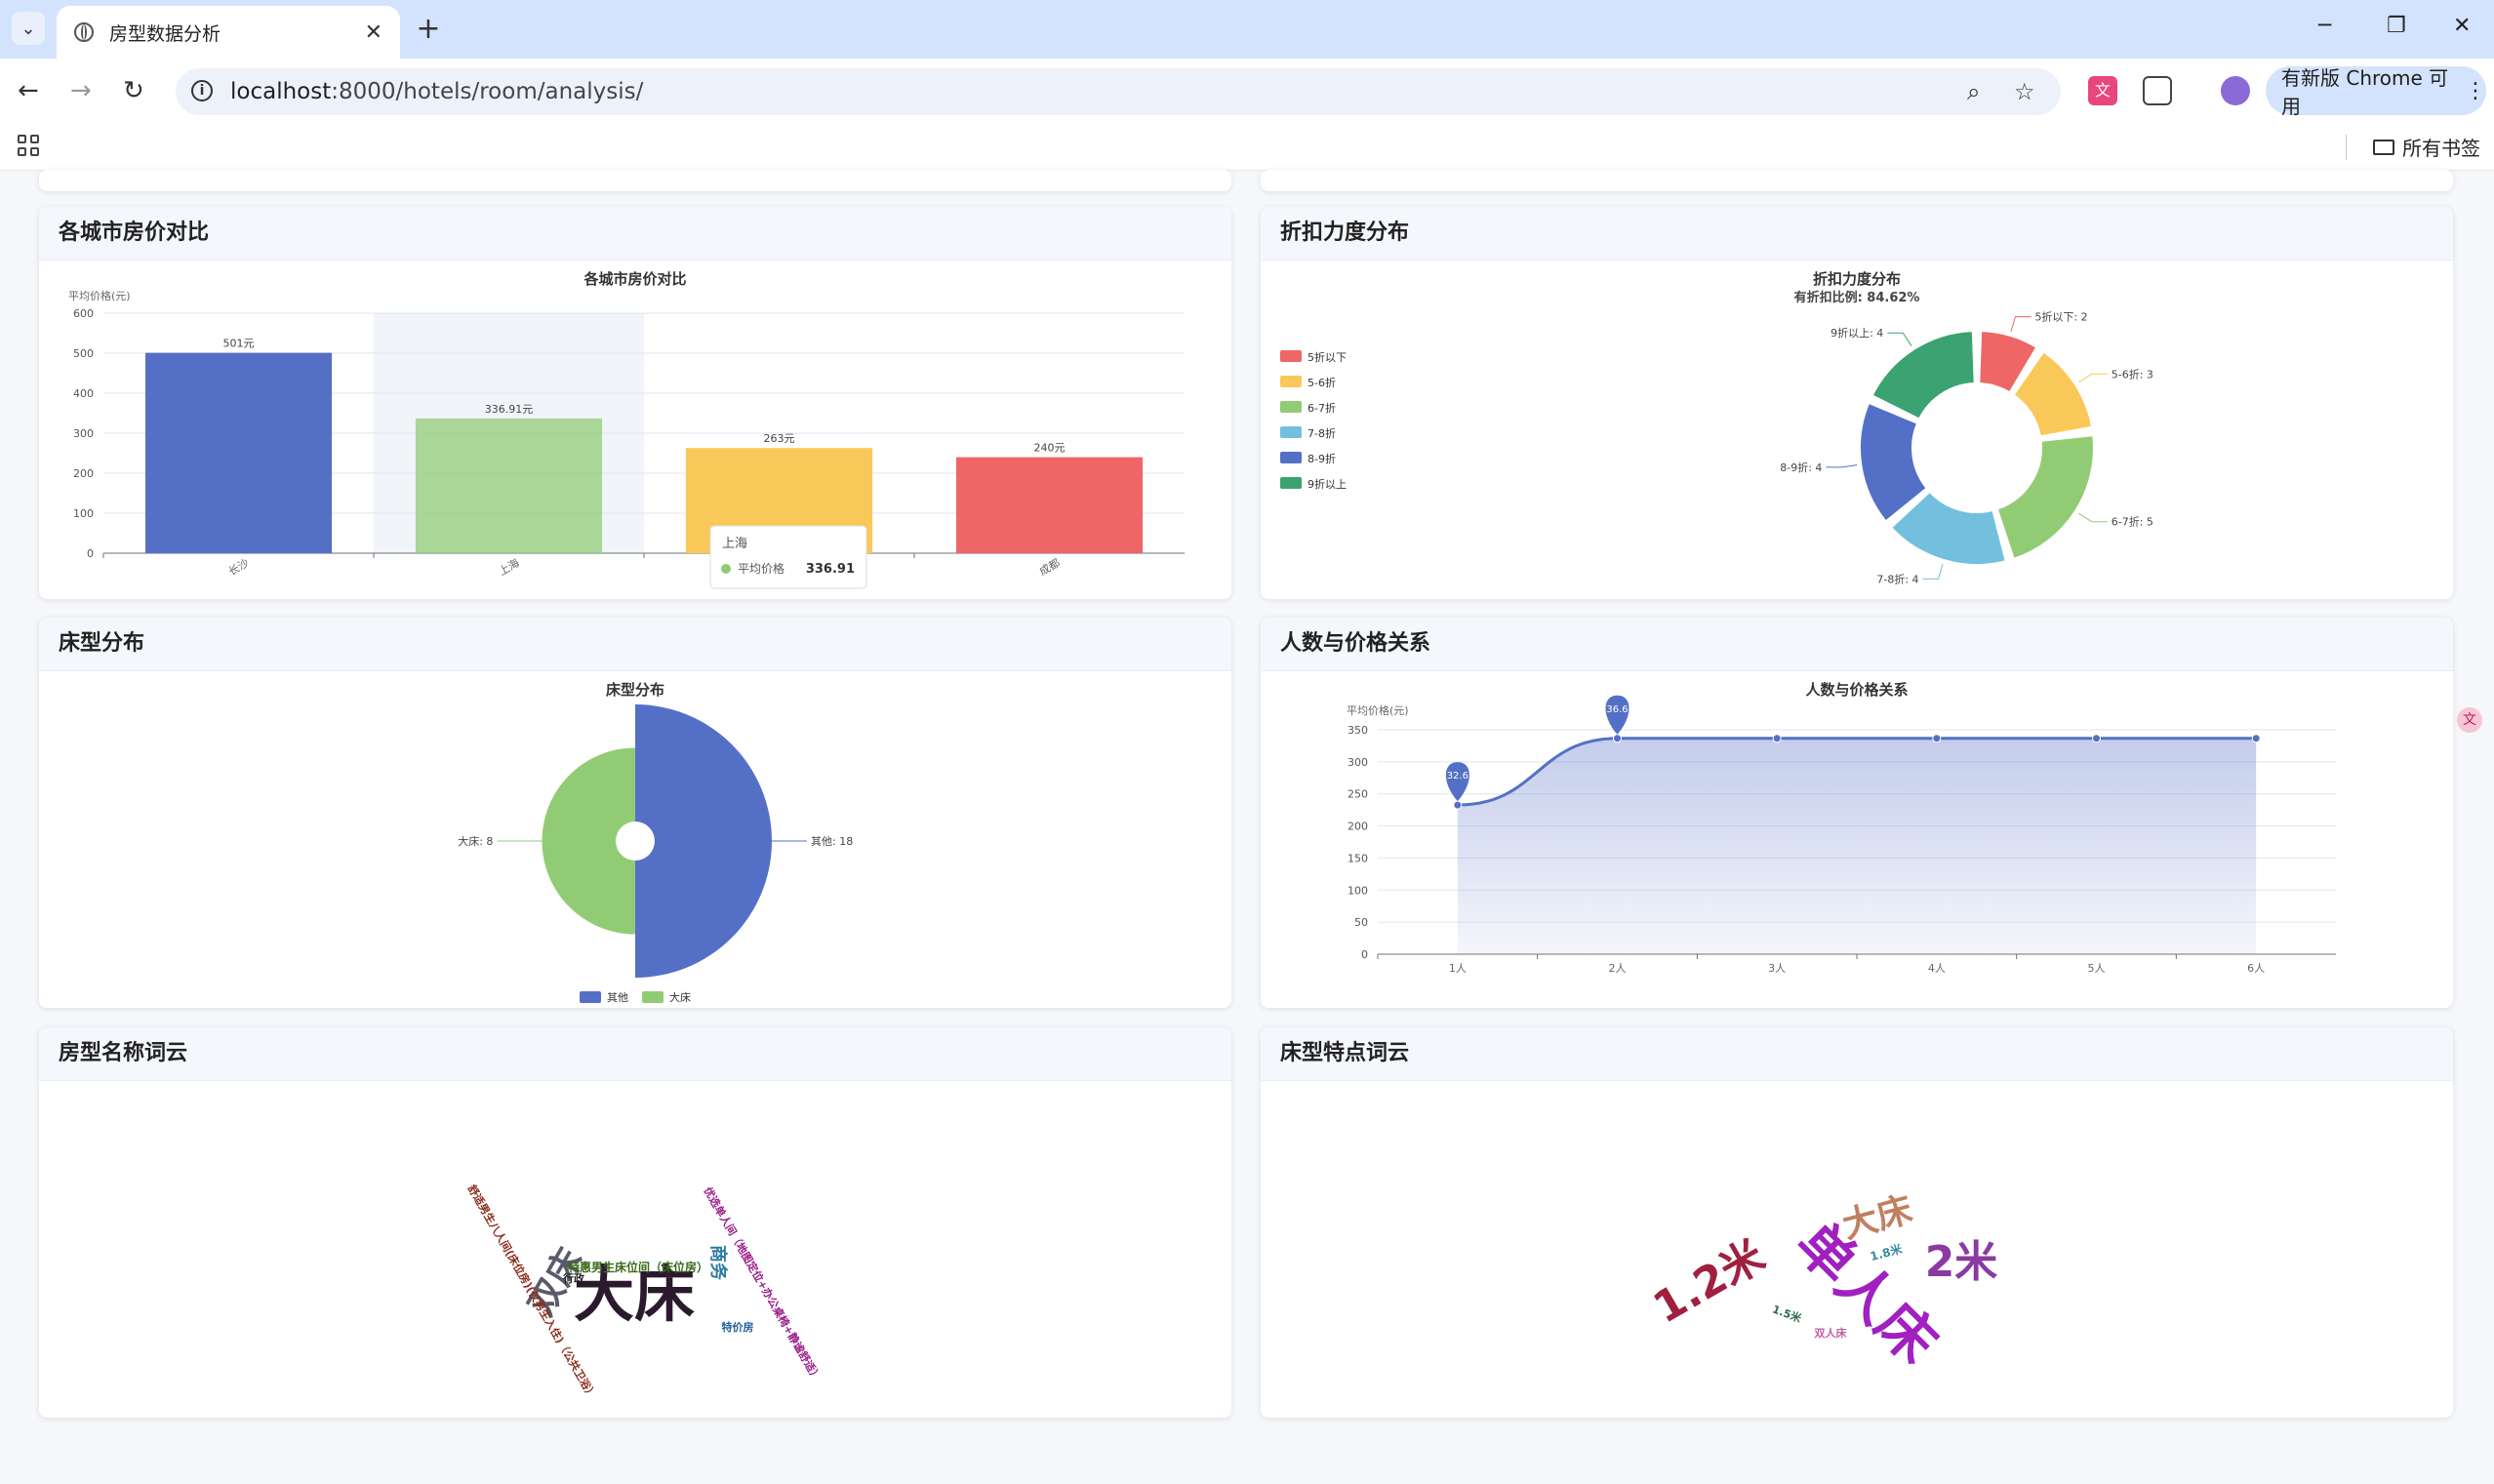 The height and width of the screenshot is (1484, 2494). What do you see at coordinates (2102, 90) in the screenshot?
I see `translate-extension-icon: 文` at bounding box center [2102, 90].